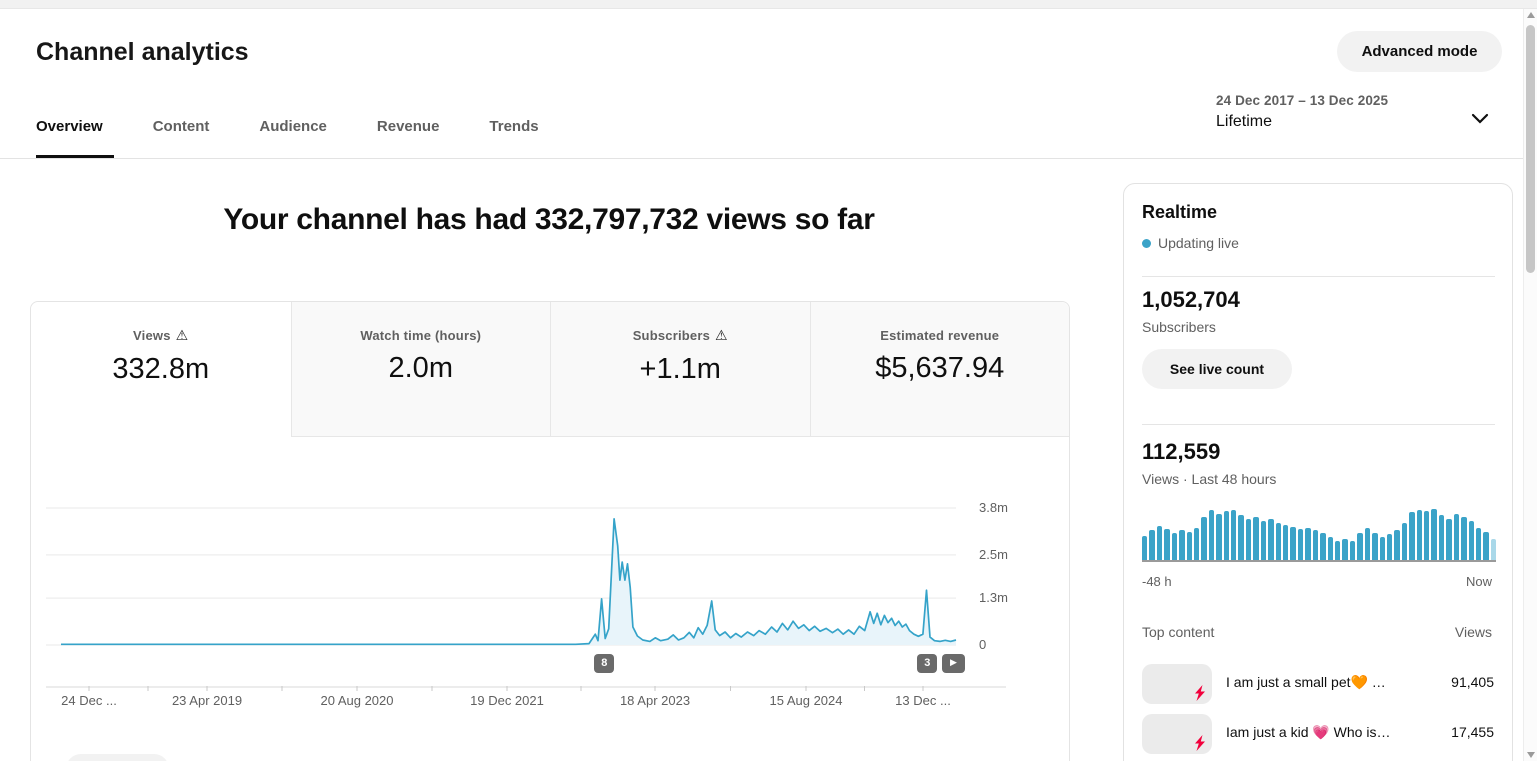 Image resolution: width=1537 pixels, height=761 pixels. What do you see at coordinates (1531, 755) in the screenshot?
I see `scroll-down-icon` at bounding box center [1531, 755].